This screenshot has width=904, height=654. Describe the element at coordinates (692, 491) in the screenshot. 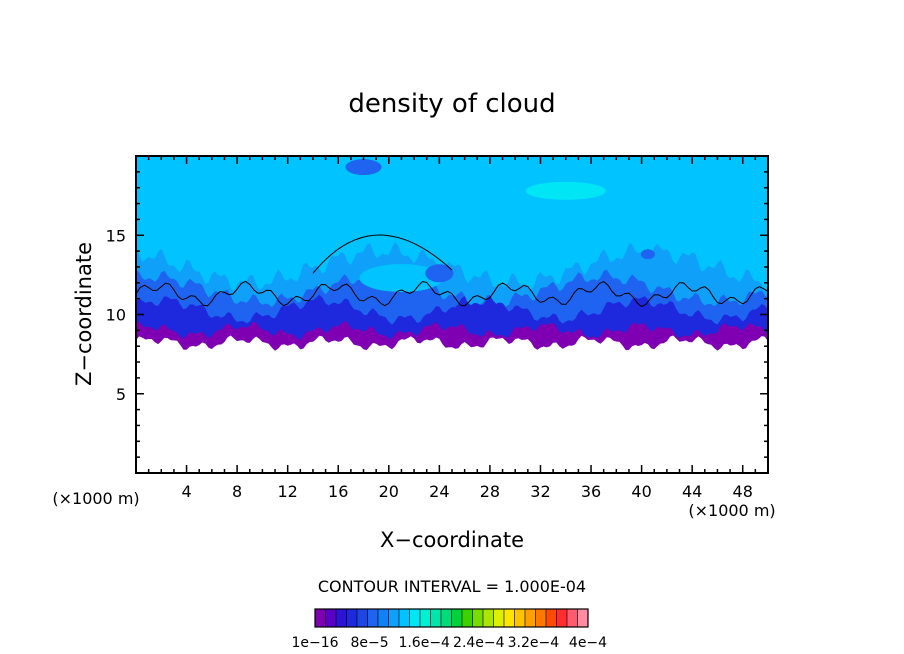

I see `x-tick-label: 44` at that location.